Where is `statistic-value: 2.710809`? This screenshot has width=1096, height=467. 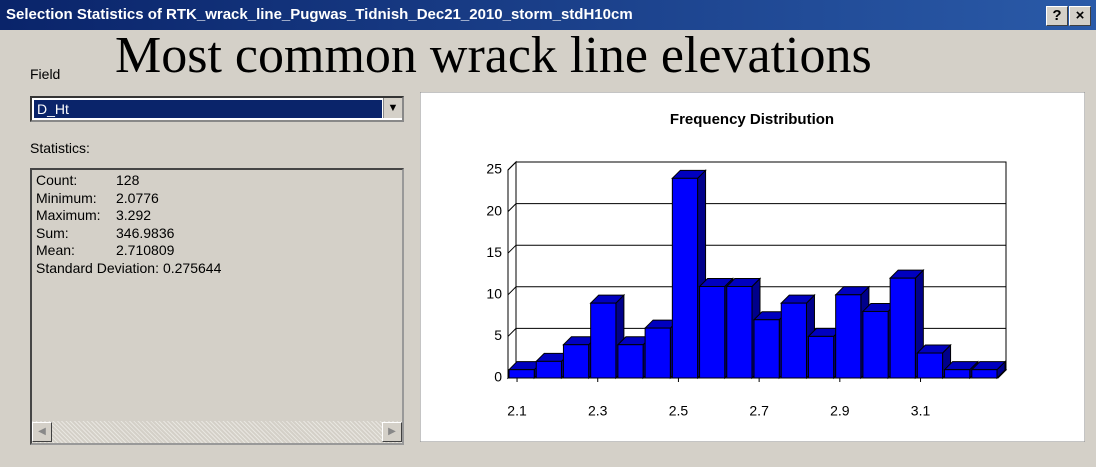
statistic-value: 2.710809 is located at coordinates (145, 250).